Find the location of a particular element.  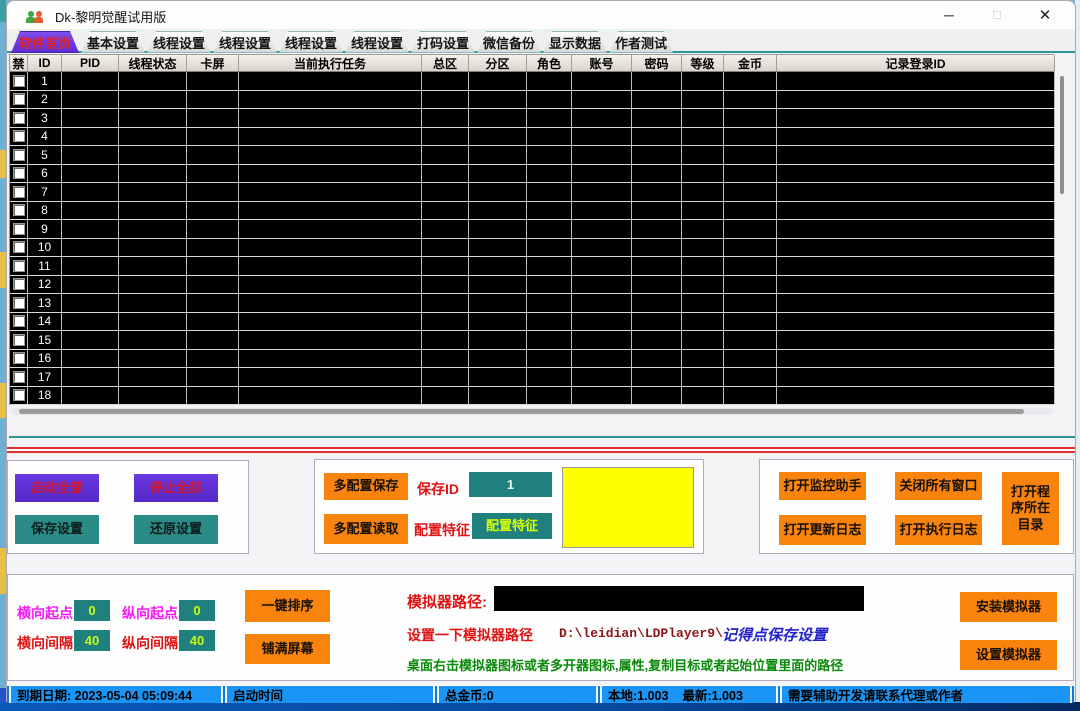

column-header: 账号 is located at coordinates (602, 63).